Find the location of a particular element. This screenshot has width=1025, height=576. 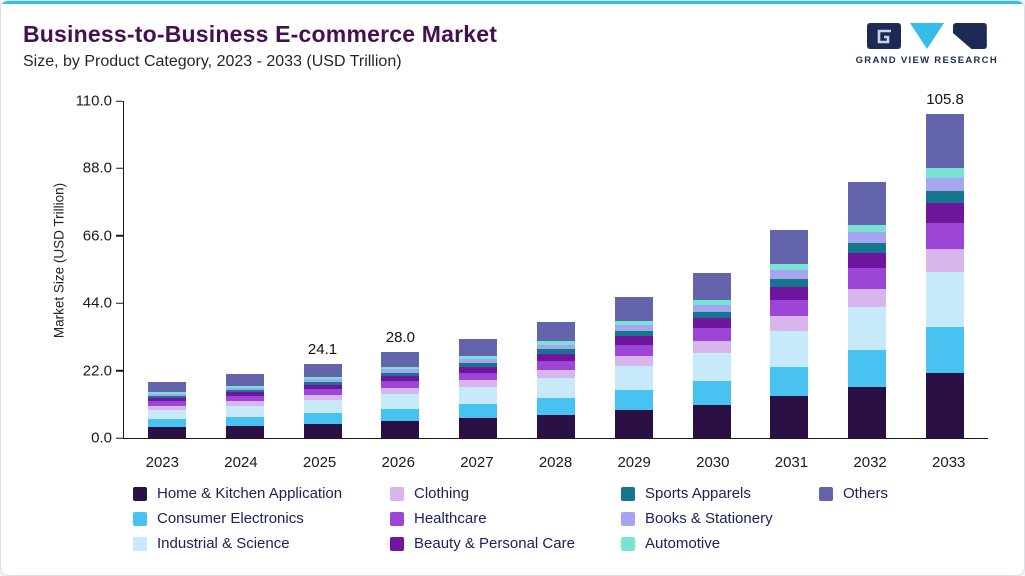

bar-value-label: 28.0 is located at coordinates (400, 338).